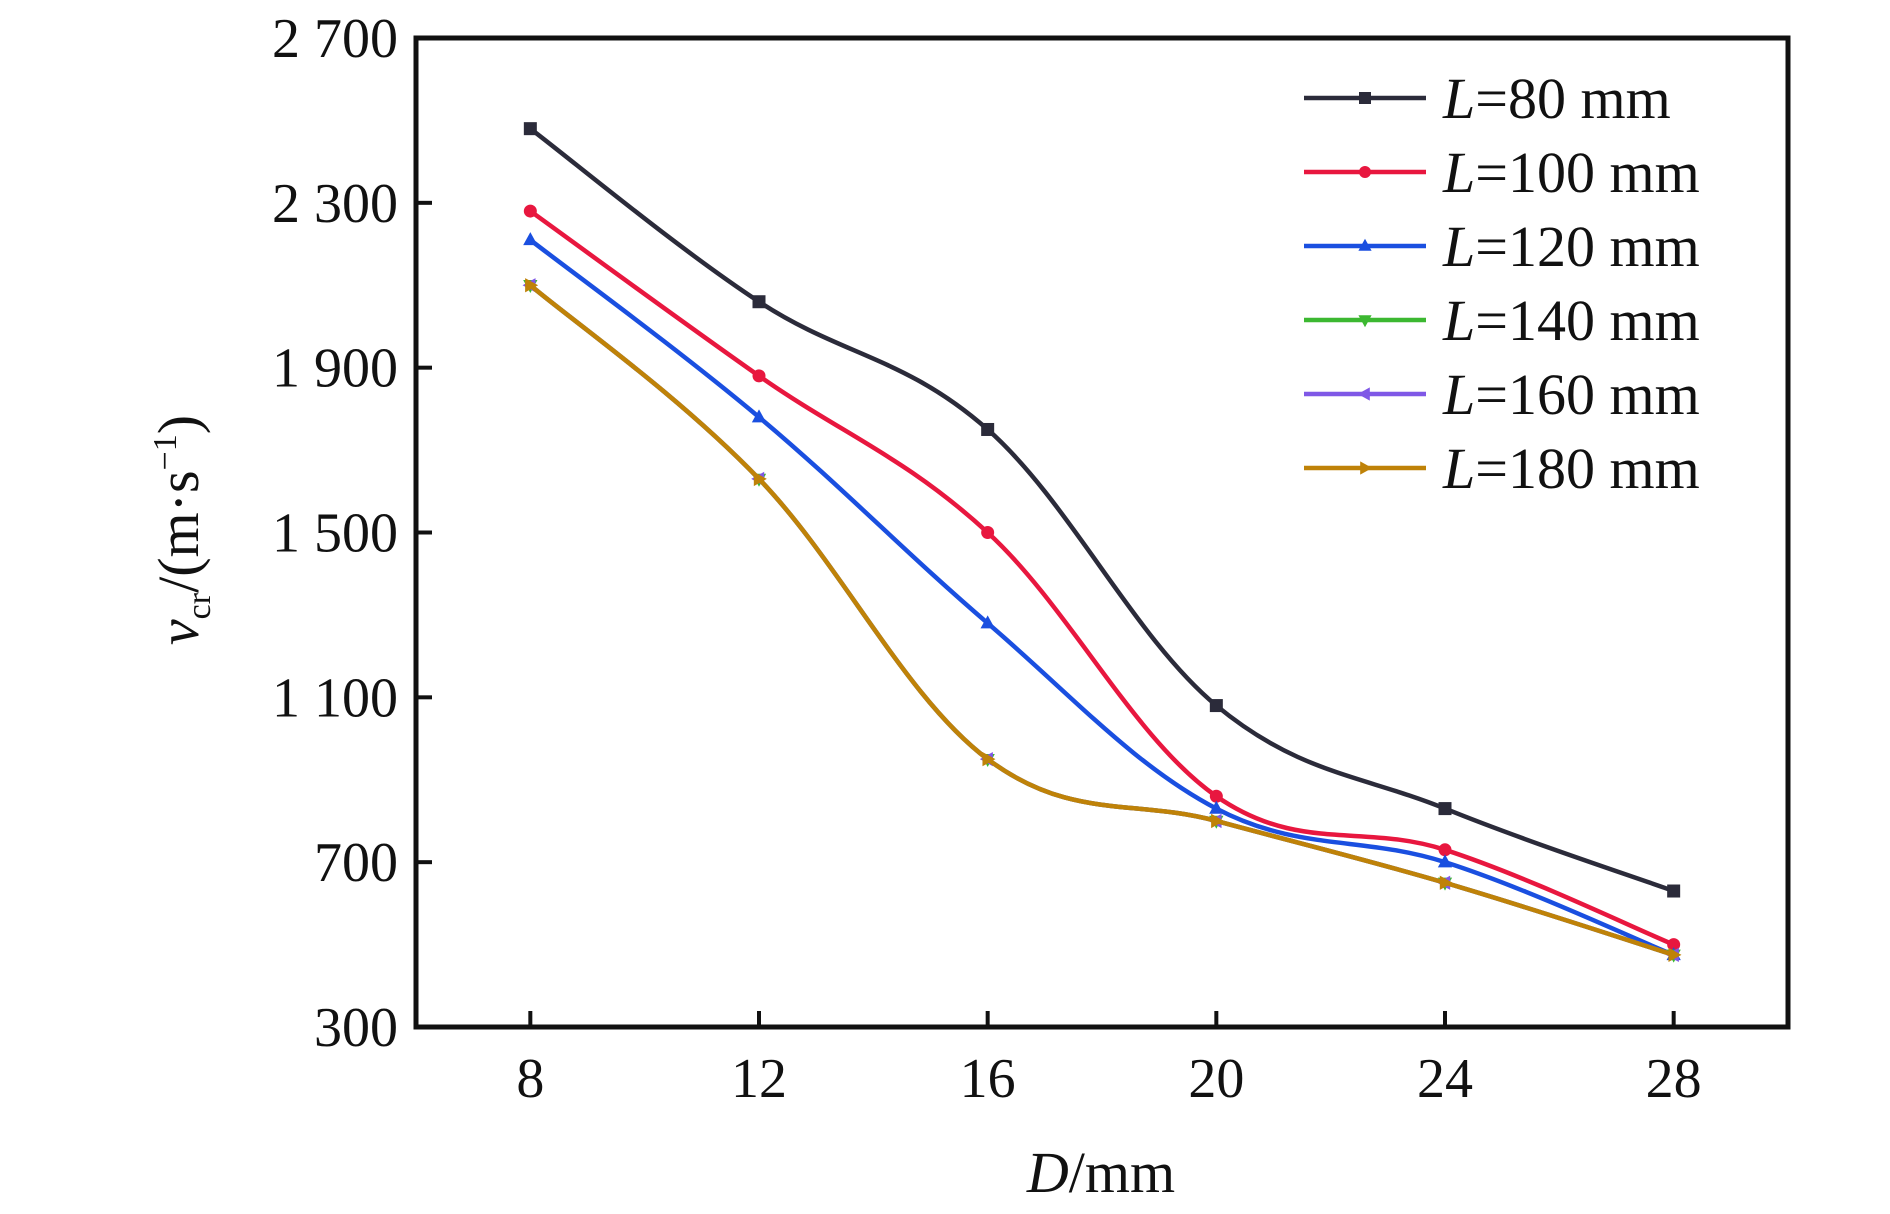 The image size is (1890, 1214). I want to click on y-axis-unit-sup: −1, so click(165, 452).